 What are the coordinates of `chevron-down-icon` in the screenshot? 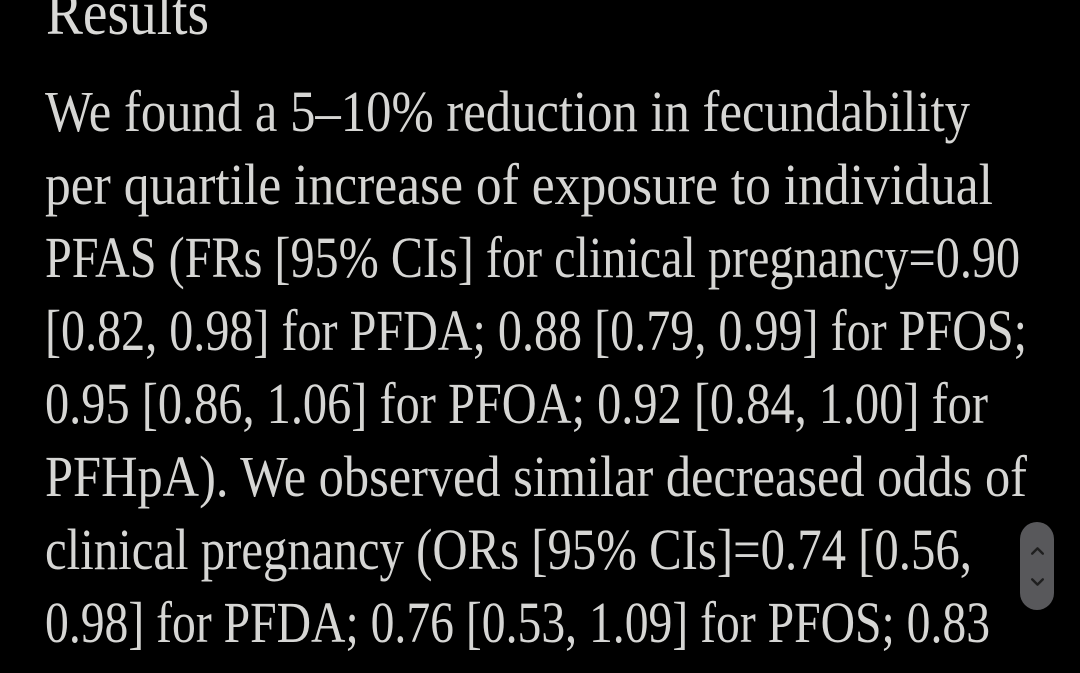 It's located at (1037, 582).